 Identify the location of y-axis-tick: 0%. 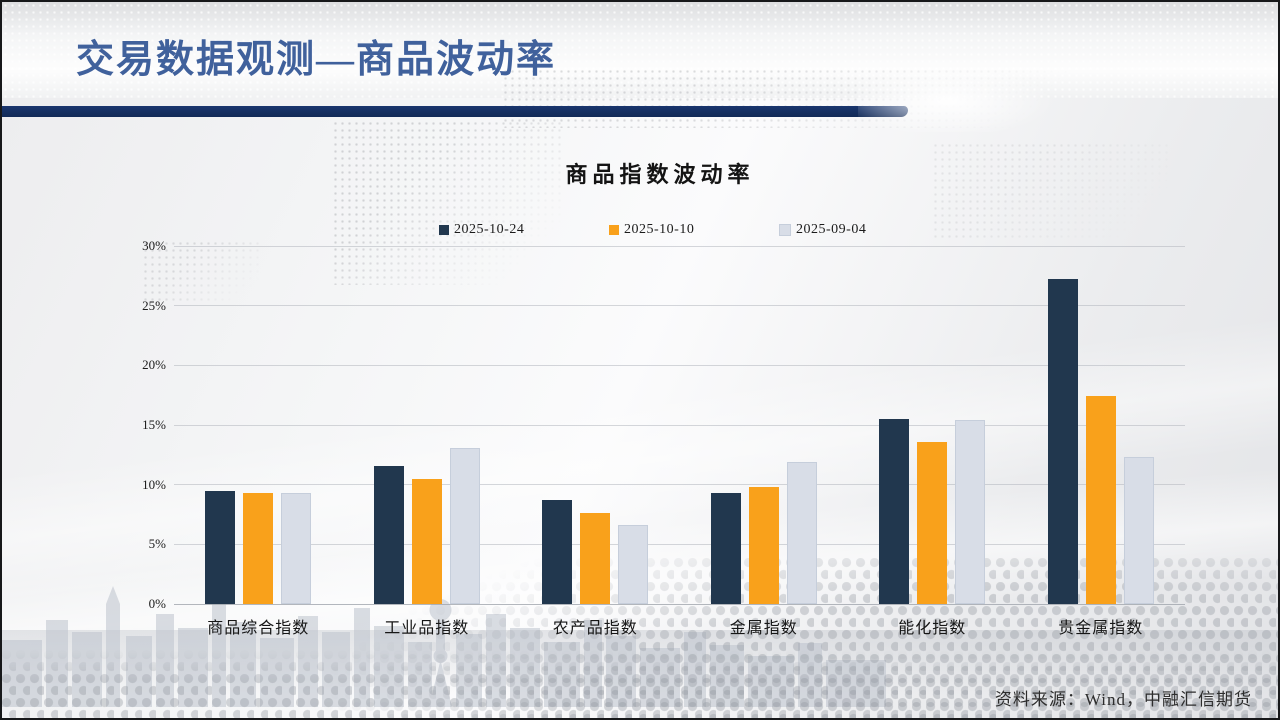
(157, 603).